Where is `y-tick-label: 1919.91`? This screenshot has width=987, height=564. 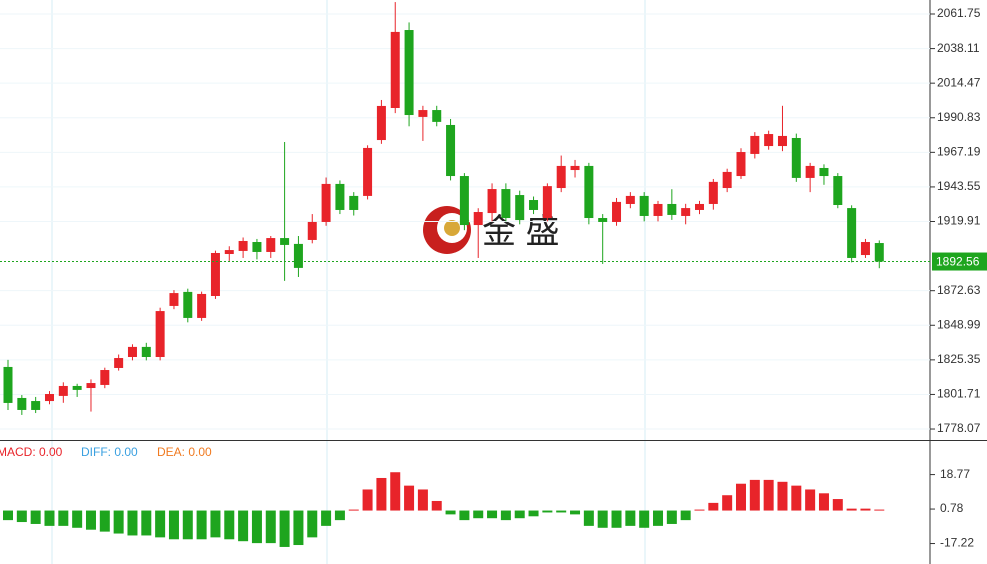 y-tick-label: 1919.91 is located at coordinates (959, 221).